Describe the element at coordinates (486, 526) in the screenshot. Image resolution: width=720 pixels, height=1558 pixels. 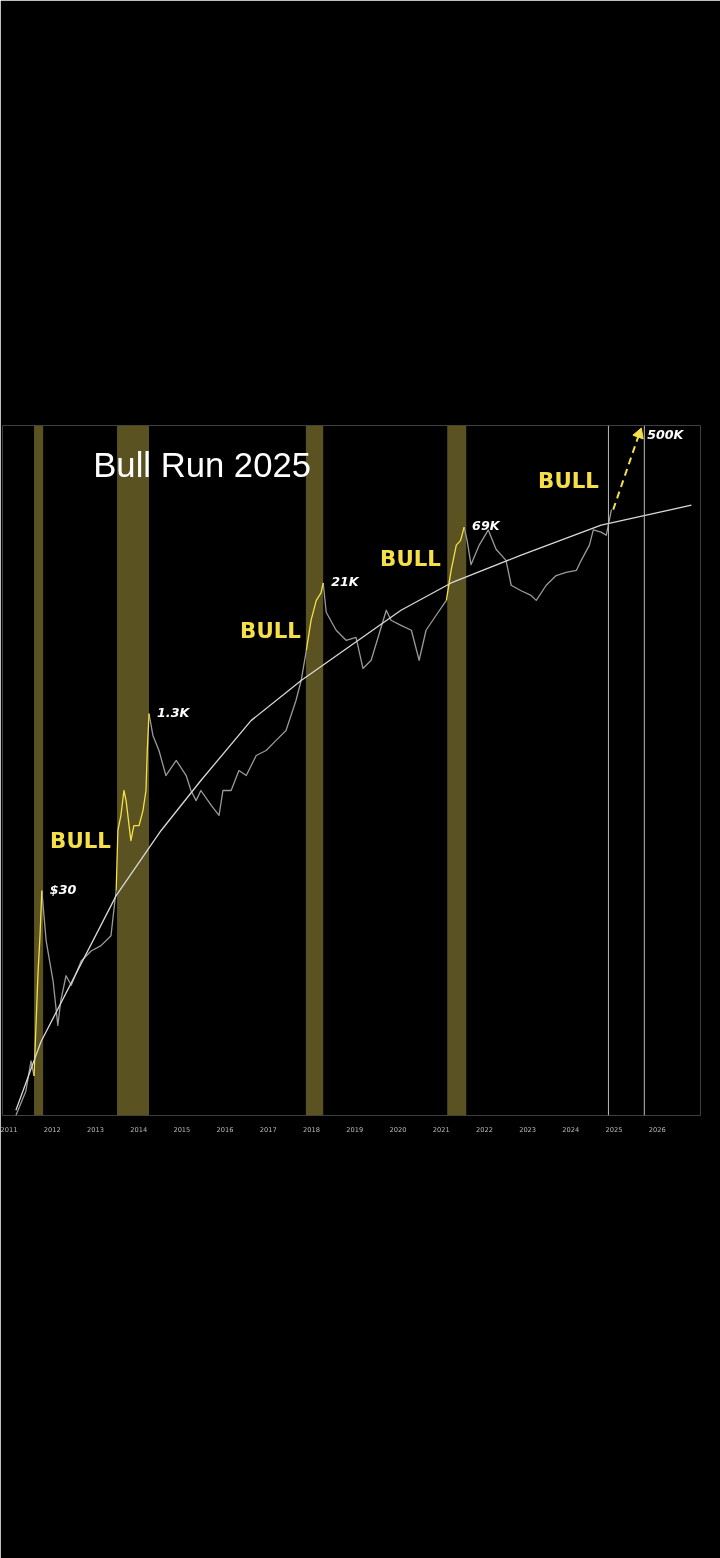
I see `data-label: 69K` at that location.